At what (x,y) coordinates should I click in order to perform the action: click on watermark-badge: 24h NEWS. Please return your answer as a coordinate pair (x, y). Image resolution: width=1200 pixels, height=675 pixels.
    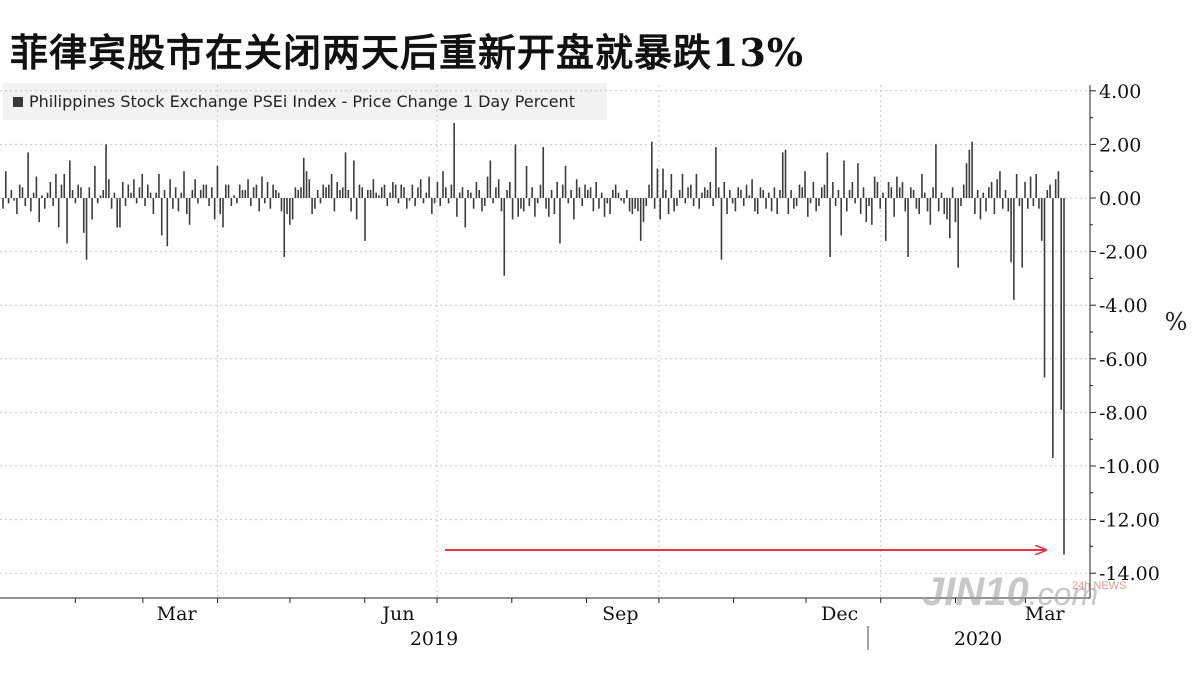
    Looking at the image, I should click on (1099, 586).